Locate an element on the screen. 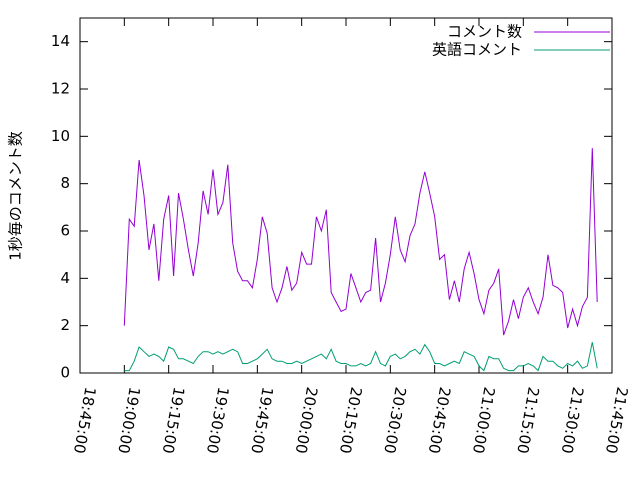 The height and width of the screenshot is (480, 640). legend-label: コメント数 is located at coordinates (484, 32).